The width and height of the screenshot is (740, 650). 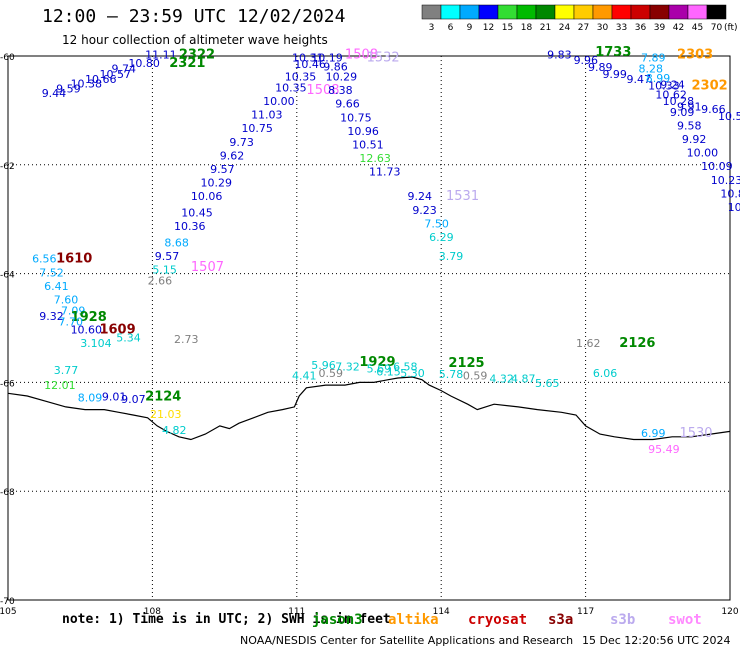 What do you see at coordinates (330, 373) in the screenshot?
I see `wave-height-label: 0.59` at bounding box center [330, 373].